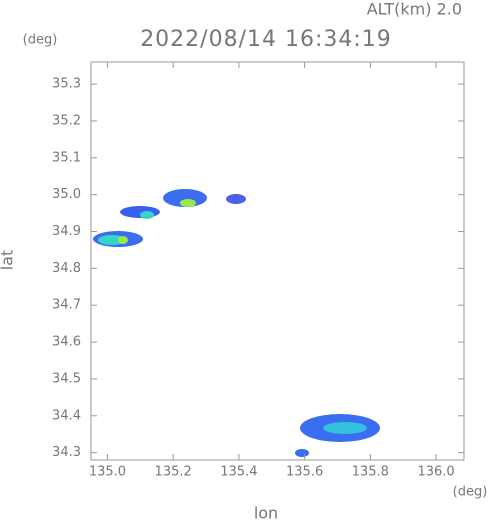 This screenshot has height=521, width=491. Describe the element at coordinates (370, 472) in the screenshot. I see `x-tick-label: 135.8` at that location.